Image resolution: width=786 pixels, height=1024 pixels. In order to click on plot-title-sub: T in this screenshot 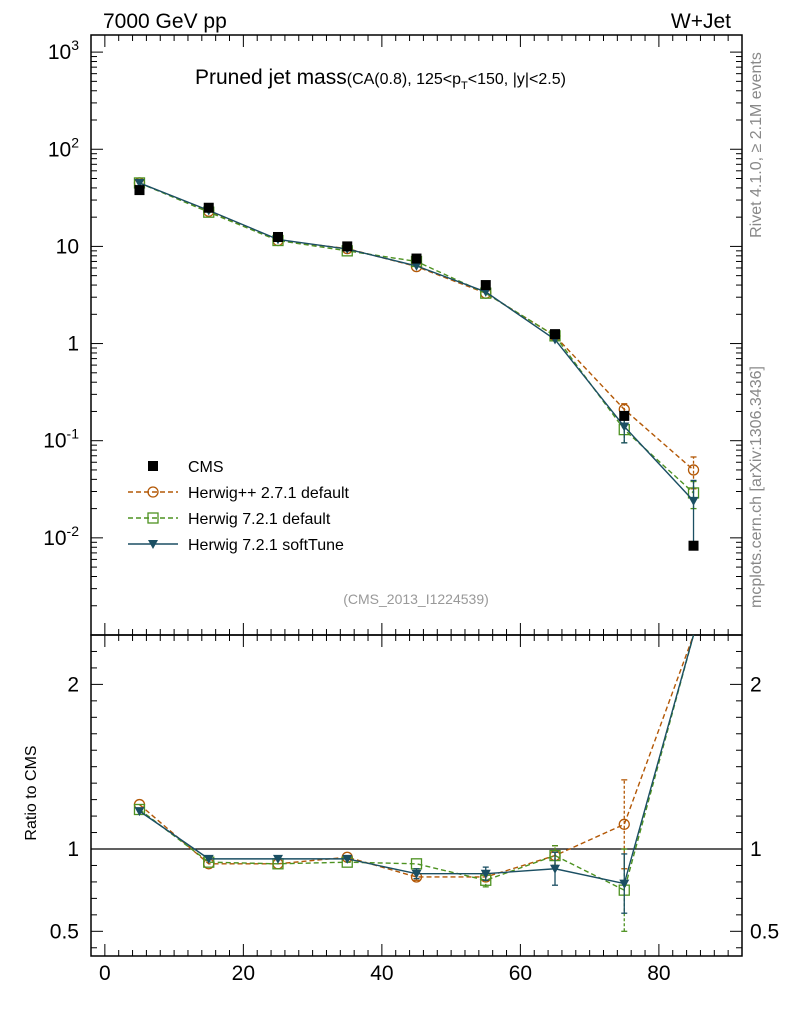, I will do `click(464, 86)`.